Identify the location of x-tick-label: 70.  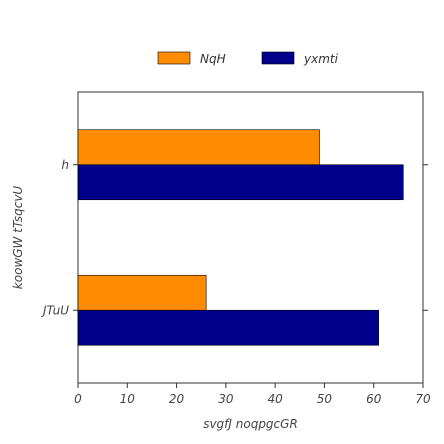
(423, 399).